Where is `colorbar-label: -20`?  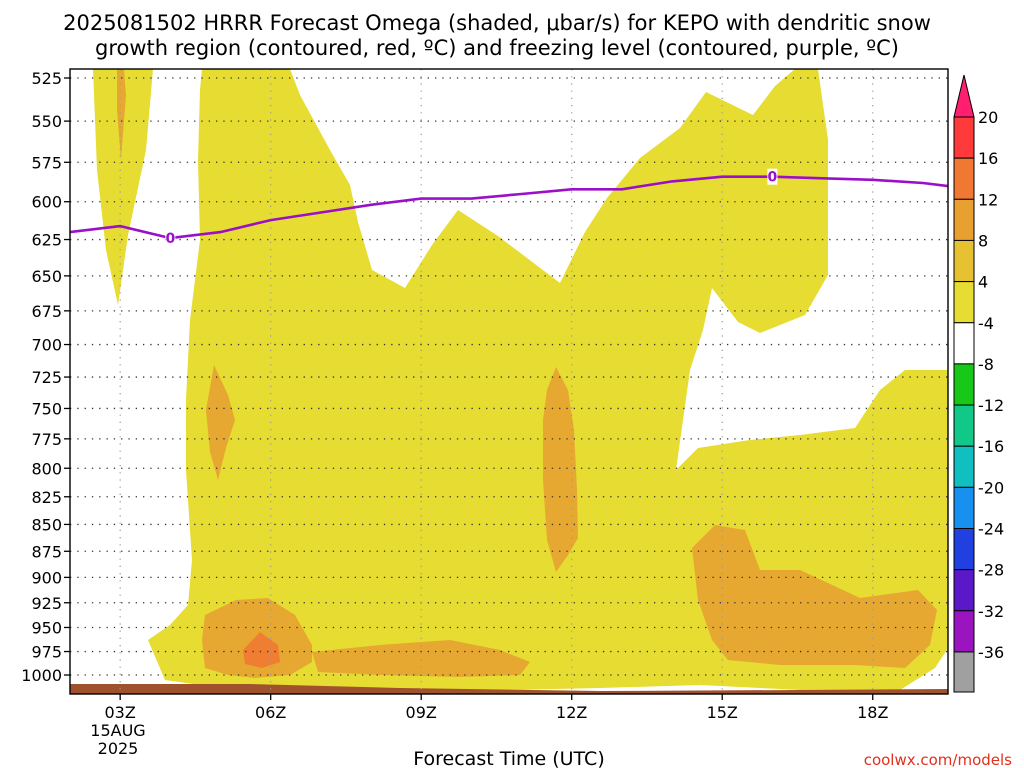 colorbar-label: -20 is located at coordinates (991, 487).